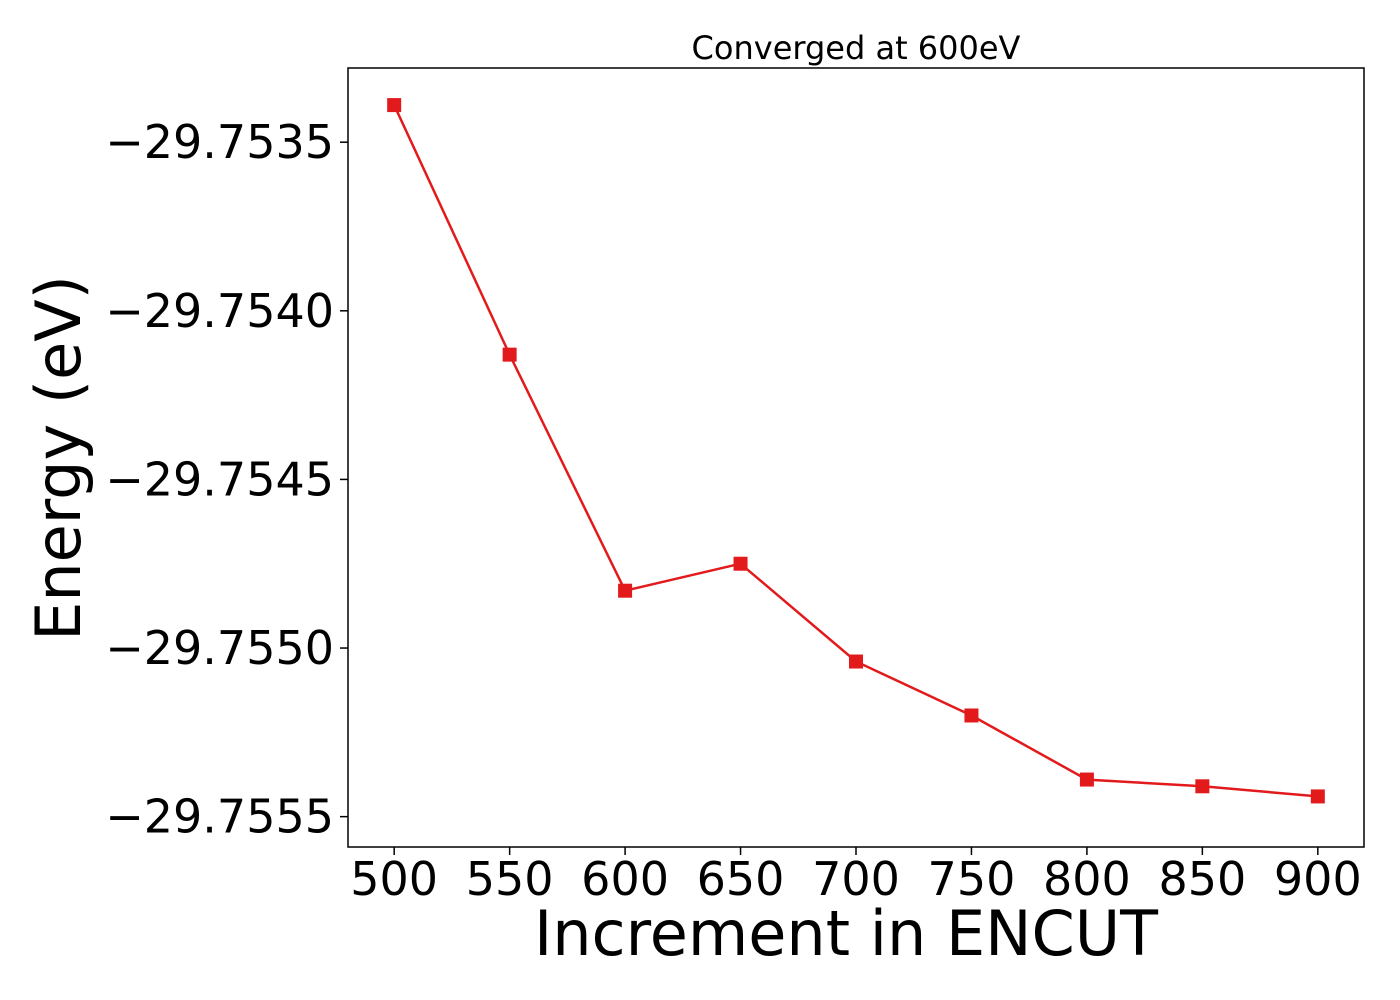 This screenshot has height=1000, width=1400. Describe the element at coordinates (394, 879) in the screenshot. I see `x-tick-label: 500` at that location.